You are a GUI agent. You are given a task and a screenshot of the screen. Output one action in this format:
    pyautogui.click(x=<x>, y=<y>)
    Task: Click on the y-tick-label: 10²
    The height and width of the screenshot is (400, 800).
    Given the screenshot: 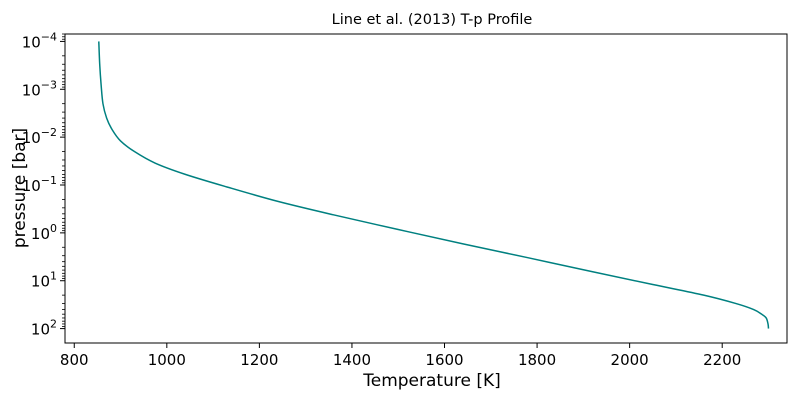 What is the action you would take?
    pyautogui.click(x=44, y=328)
    